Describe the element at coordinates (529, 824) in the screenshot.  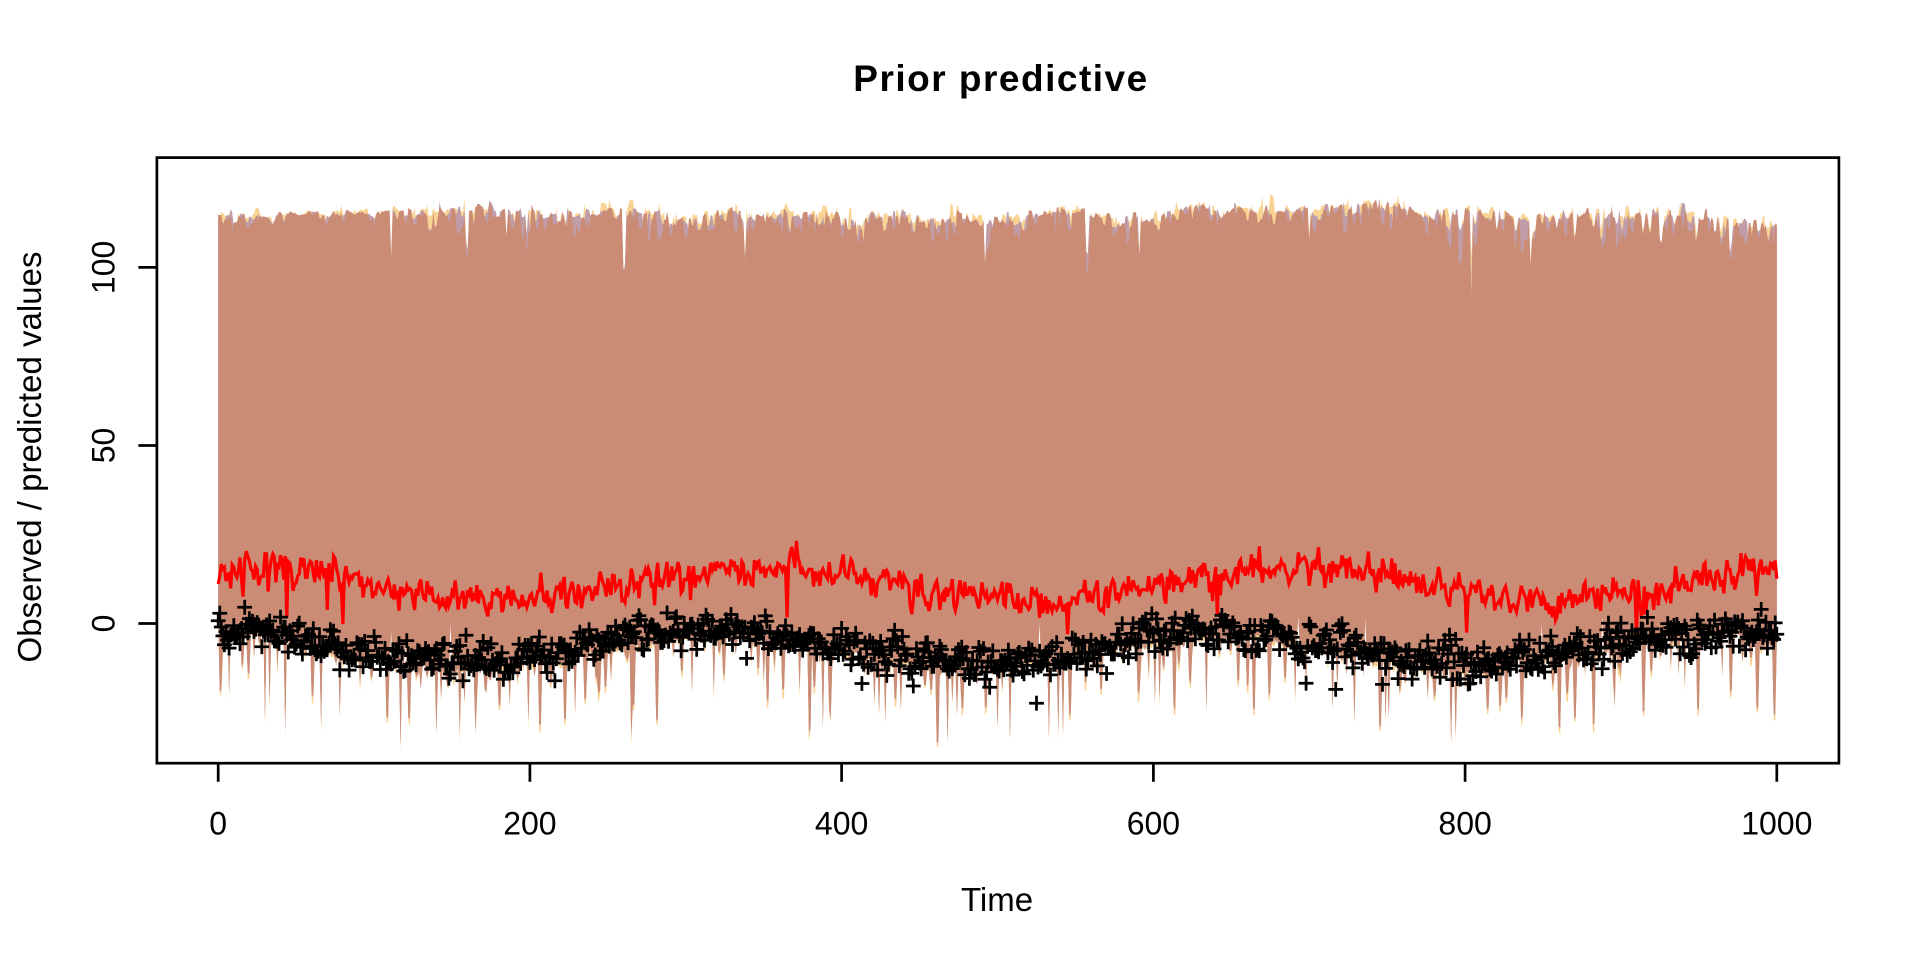
I see `svg-text: 200` at that location.